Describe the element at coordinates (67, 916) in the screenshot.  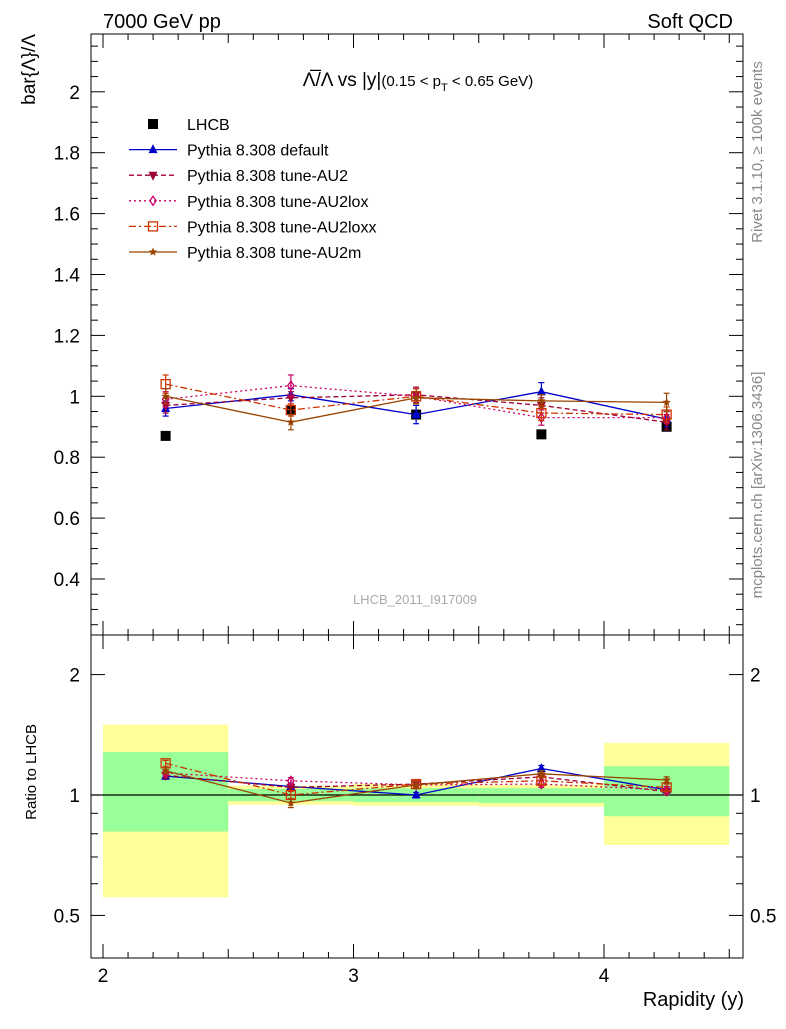
I see `ratio-y-tick-label: 0.5` at that location.